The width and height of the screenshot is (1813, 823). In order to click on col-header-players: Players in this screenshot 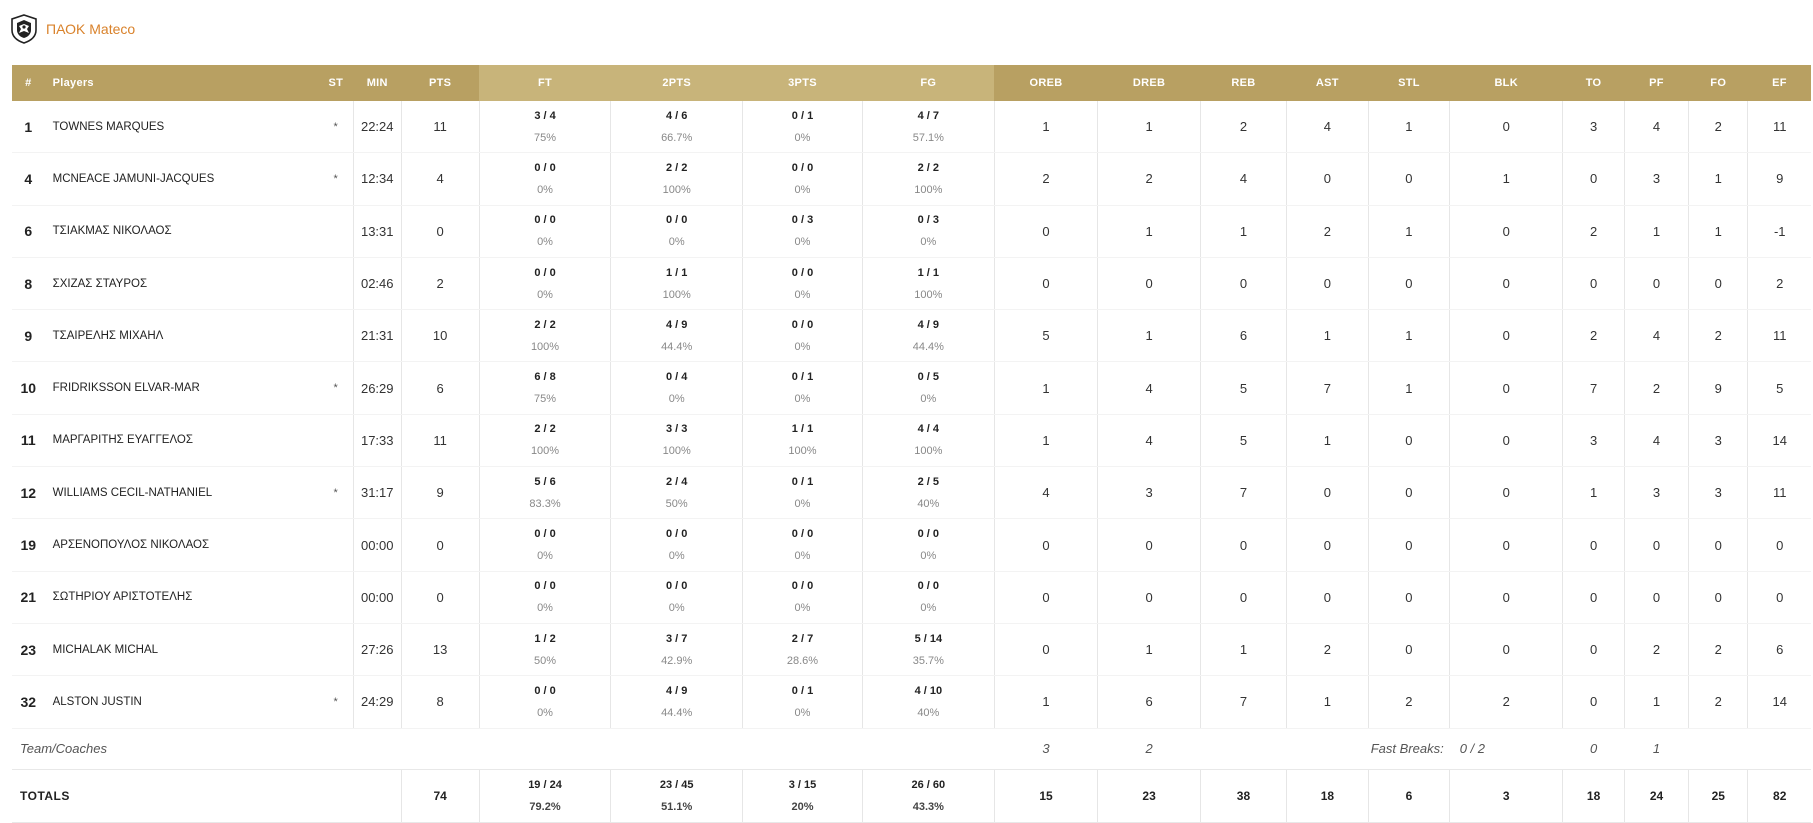, I will do `click(181, 83)`.